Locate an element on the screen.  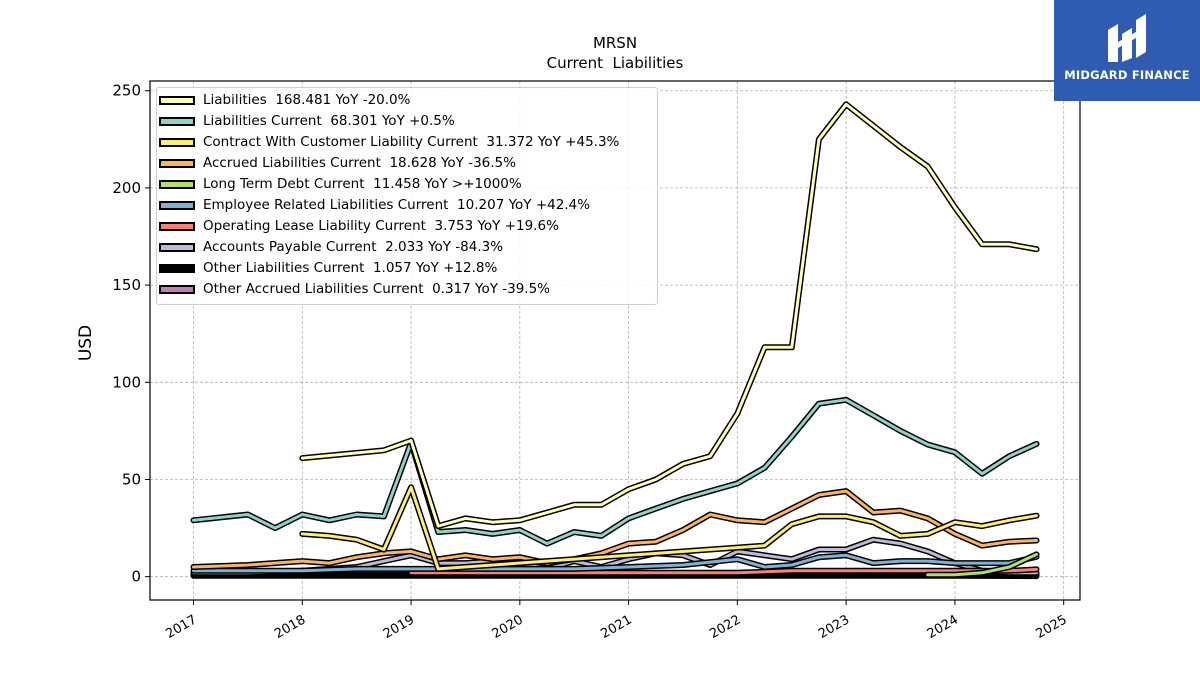
legend-label: Liabilities 168.481 YoY -20.0% is located at coordinates (307, 100).